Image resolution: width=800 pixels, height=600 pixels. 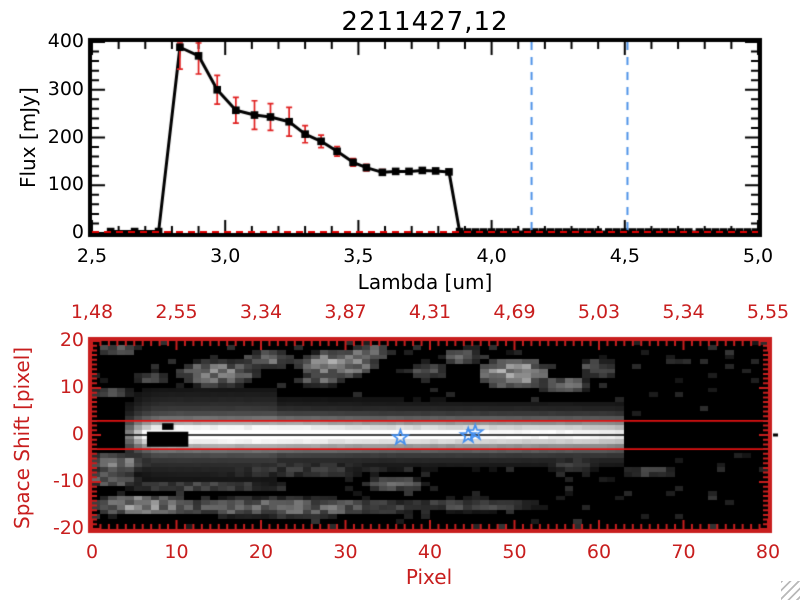 What do you see at coordinates (65, 88) in the screenshot?
I see `flux-tick-label: 300` at bounding box center [65, 88].